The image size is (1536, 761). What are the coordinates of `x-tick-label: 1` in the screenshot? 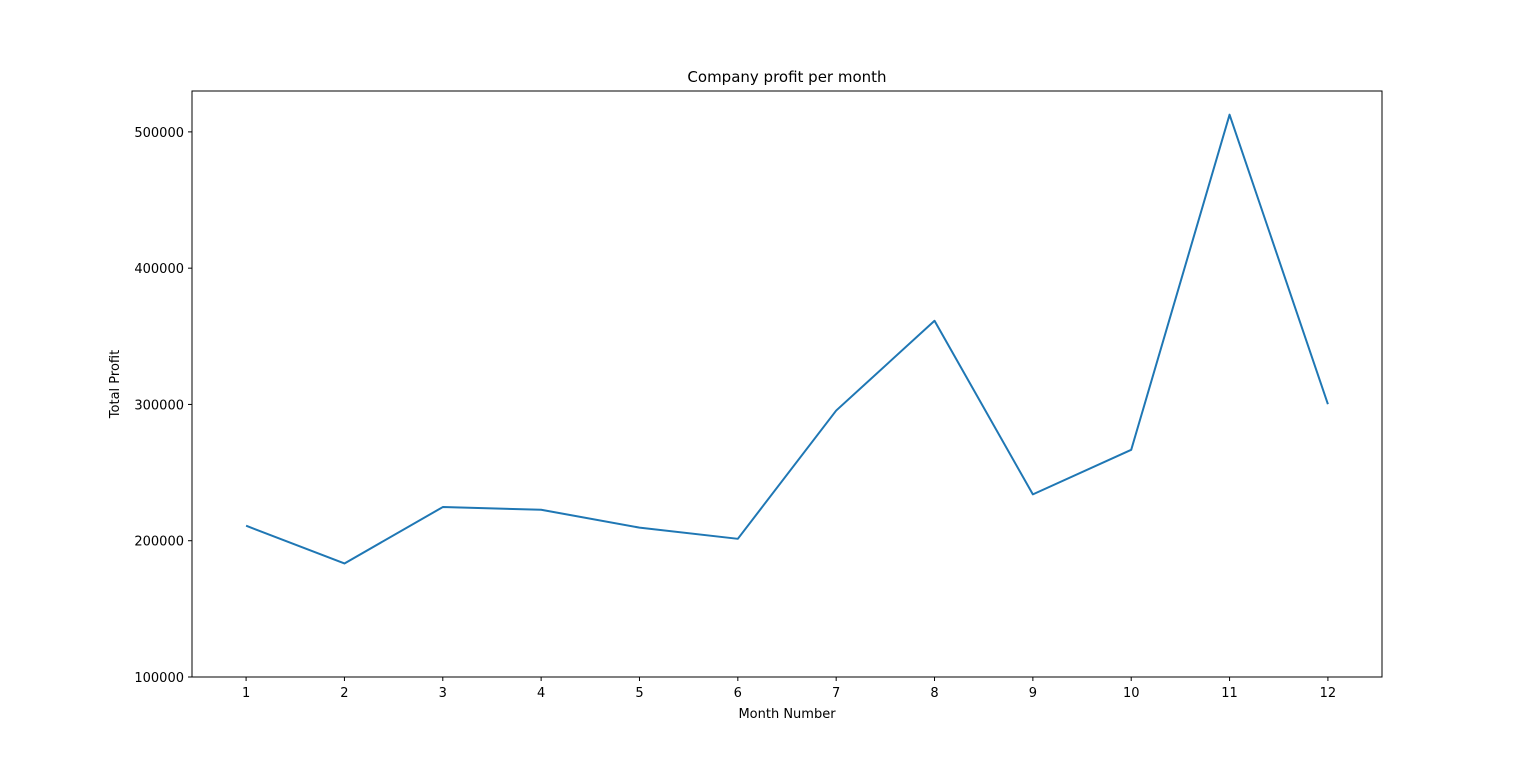 It's located at (246, 693).